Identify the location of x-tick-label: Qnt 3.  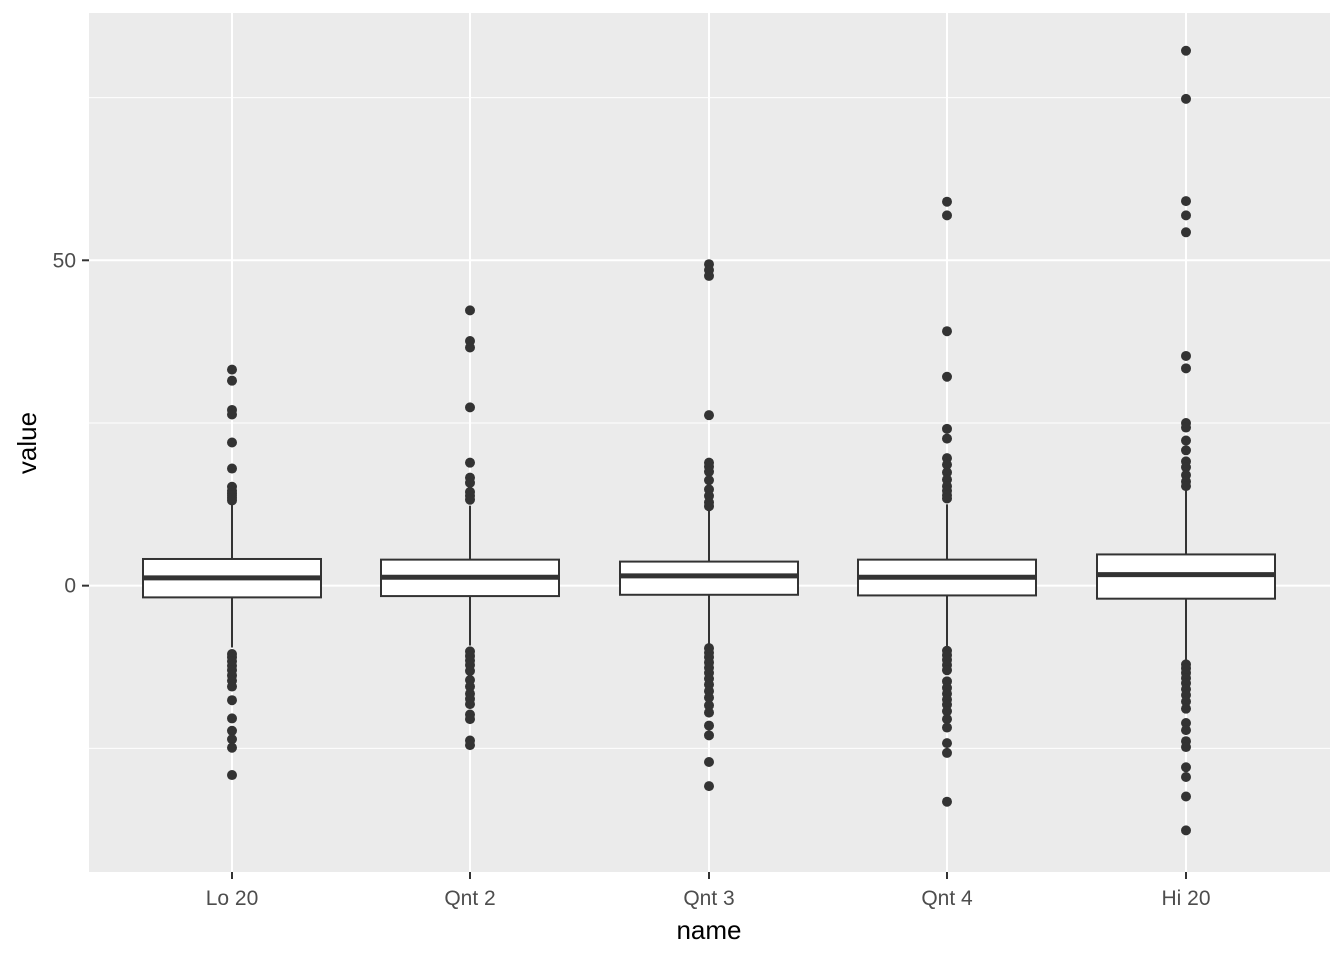
(708, 898).